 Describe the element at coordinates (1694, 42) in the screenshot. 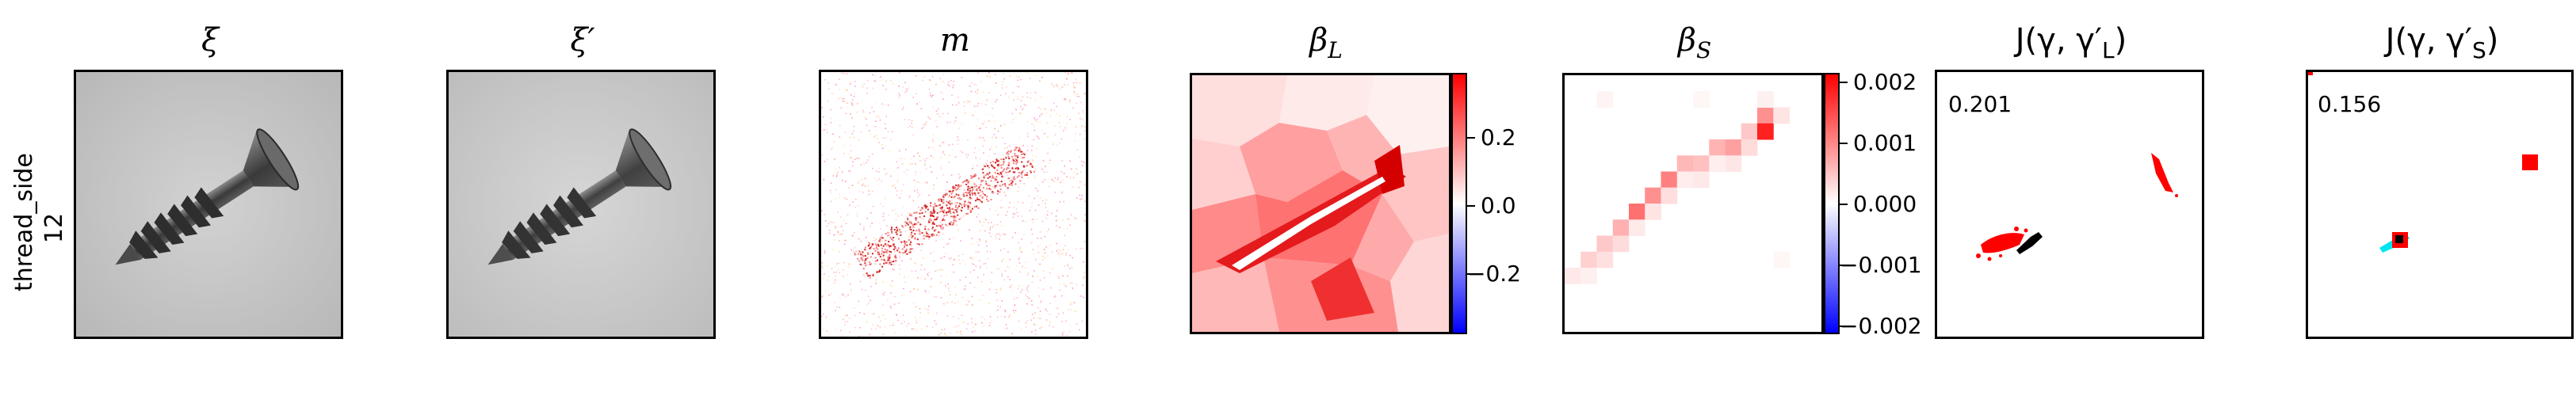

I see `panel-title-beta-s: βS` at that location.